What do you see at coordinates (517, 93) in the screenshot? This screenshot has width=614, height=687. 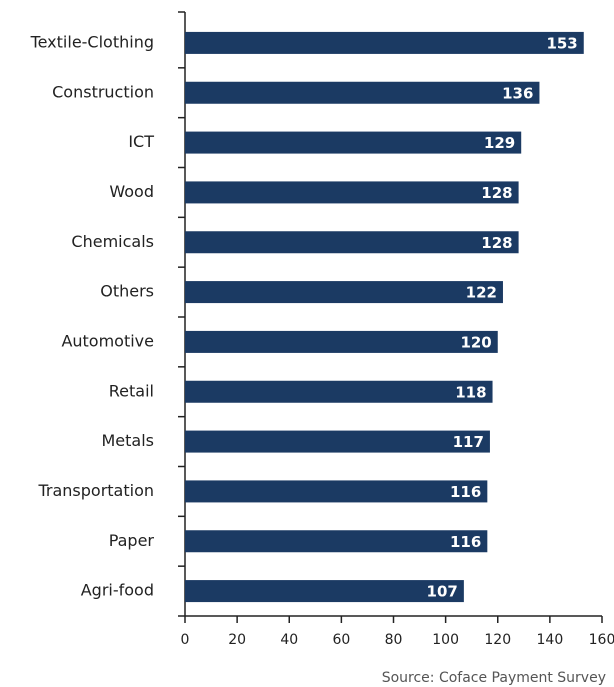 I see `value-label: 136` at bounding box center [517, 93].